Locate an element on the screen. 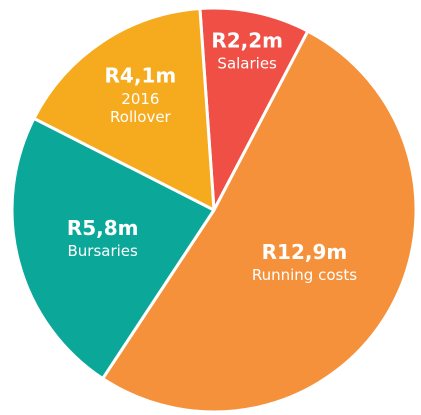 Image resolution: width=421 pixels, height=415 pixels. category-label: 2016 Rollover is located at coordinates (141, 107).